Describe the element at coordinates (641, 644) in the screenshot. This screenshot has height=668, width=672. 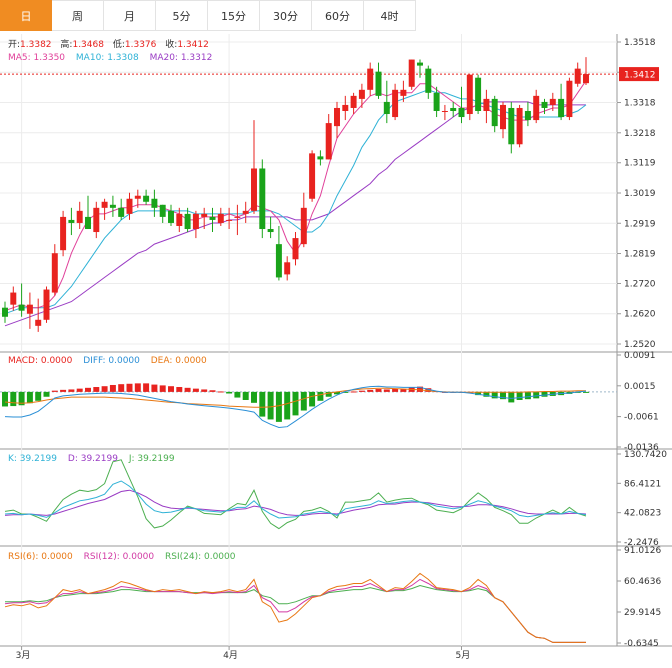
I see `y-tick-label: -0.6345` at that location.